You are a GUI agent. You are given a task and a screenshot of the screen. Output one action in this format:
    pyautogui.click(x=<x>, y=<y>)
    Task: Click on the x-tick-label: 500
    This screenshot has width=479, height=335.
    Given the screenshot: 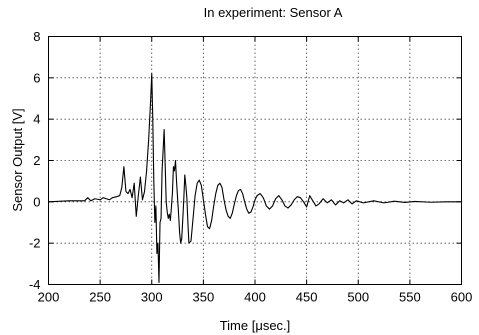 What is the action you would take?
    pyautogui.click(x=358, y=297)
    